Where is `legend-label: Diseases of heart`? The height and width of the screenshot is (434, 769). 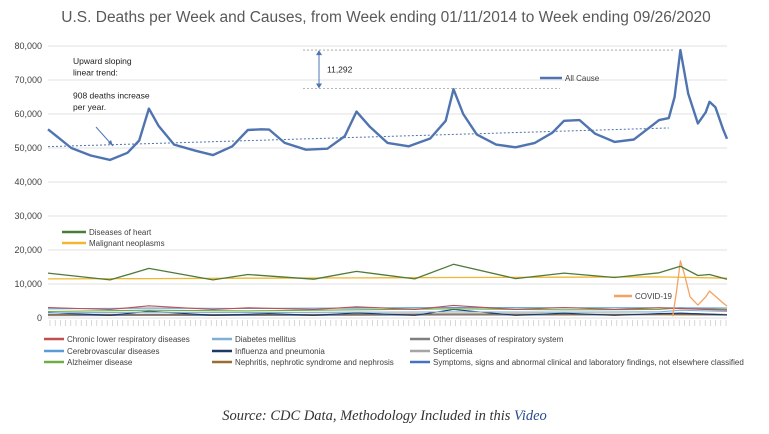
legend-label: Diseases of heart is located at coordinates (120, 232).